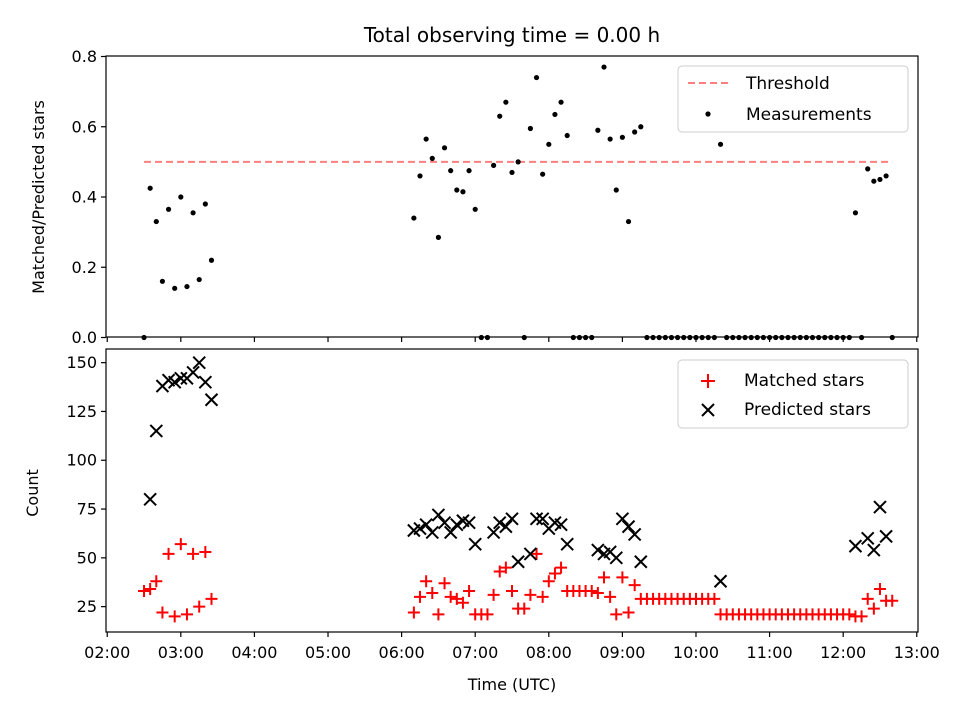 Image resolution: width=960 pixels, height=720 pixels. I want to click on x-tick-label: 08:00, so click(549, 652).